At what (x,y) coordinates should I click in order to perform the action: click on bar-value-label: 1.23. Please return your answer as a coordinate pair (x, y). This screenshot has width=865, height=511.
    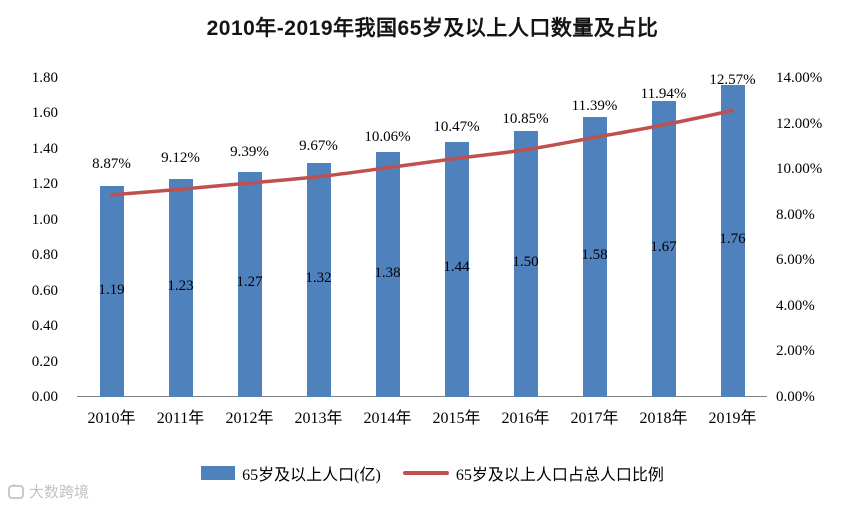
    Looking at the image, I should click on (180, 286).